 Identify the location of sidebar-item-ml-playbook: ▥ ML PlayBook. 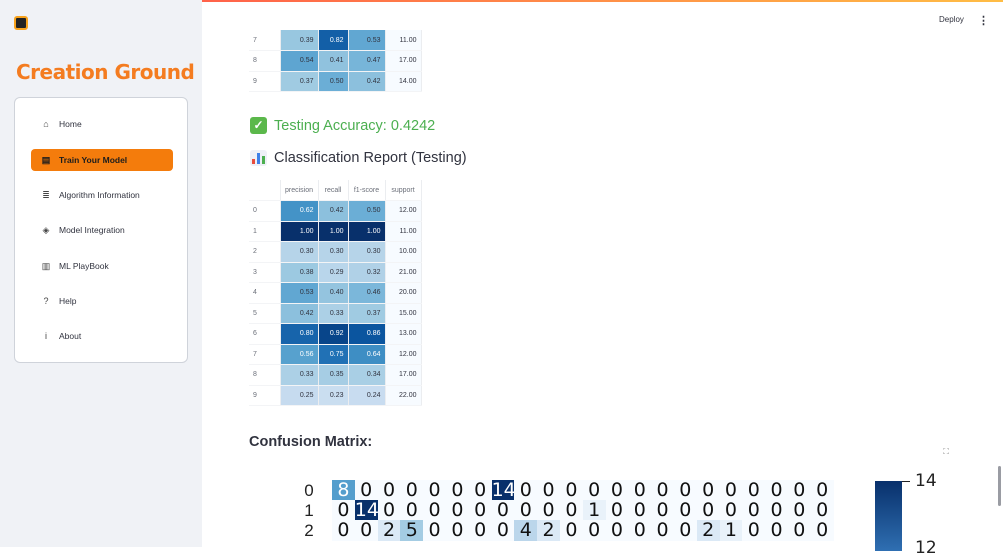
(102, 266).